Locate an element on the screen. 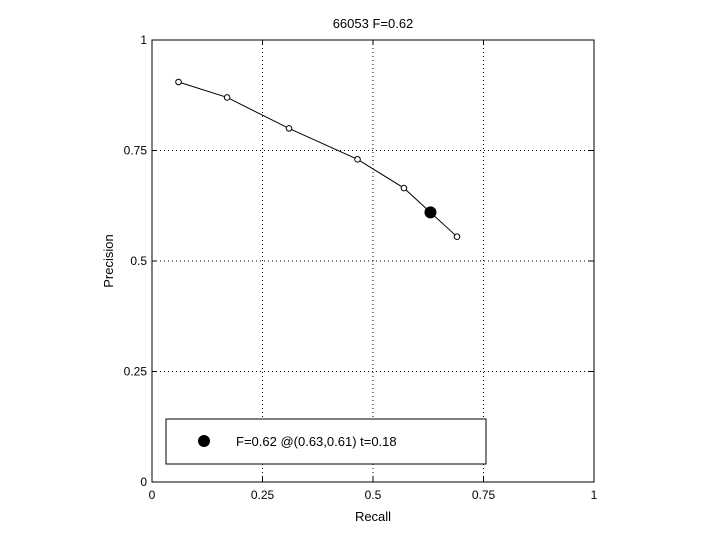  series-group is located at coordinates (318, 159).